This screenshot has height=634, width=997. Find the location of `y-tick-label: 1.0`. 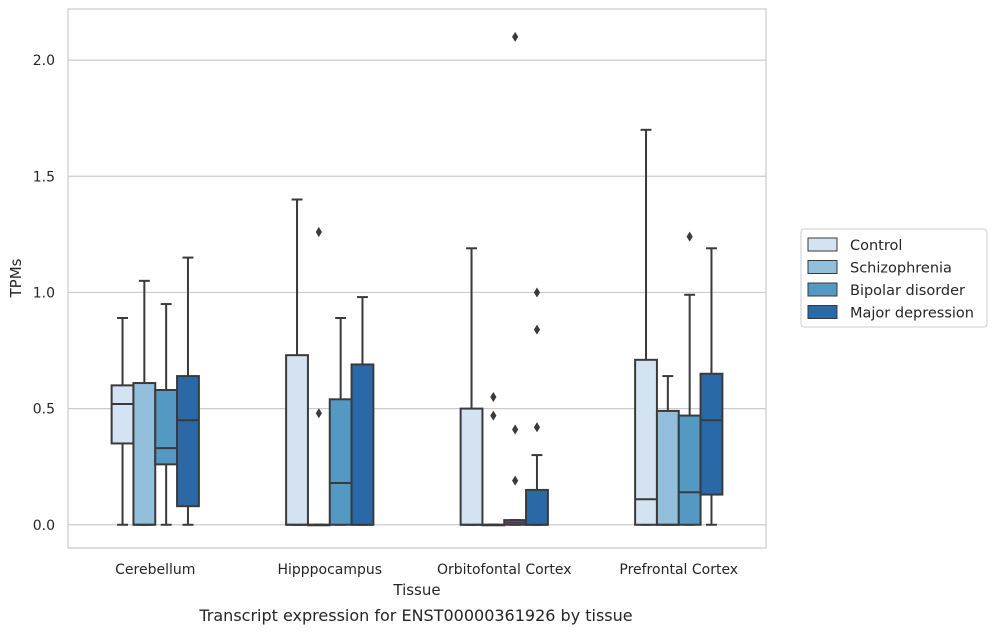

y-tick-label: 1.0 is located at coordinates (44, 293).